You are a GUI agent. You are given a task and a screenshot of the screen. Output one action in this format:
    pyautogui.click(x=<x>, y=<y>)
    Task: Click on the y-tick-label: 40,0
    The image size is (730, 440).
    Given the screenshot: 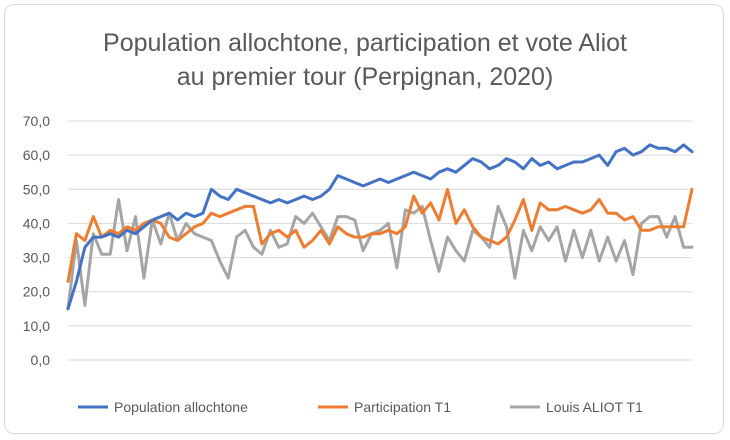 What is the action you would take?
    pyautogui.click(x=36, y=223)
    